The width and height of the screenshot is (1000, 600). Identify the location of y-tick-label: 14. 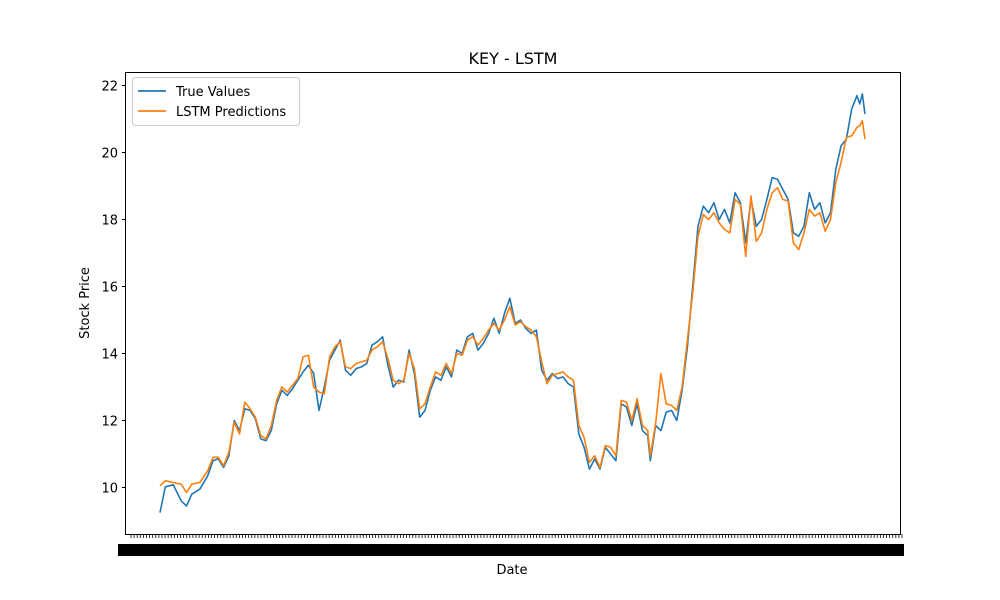
(109, 355).